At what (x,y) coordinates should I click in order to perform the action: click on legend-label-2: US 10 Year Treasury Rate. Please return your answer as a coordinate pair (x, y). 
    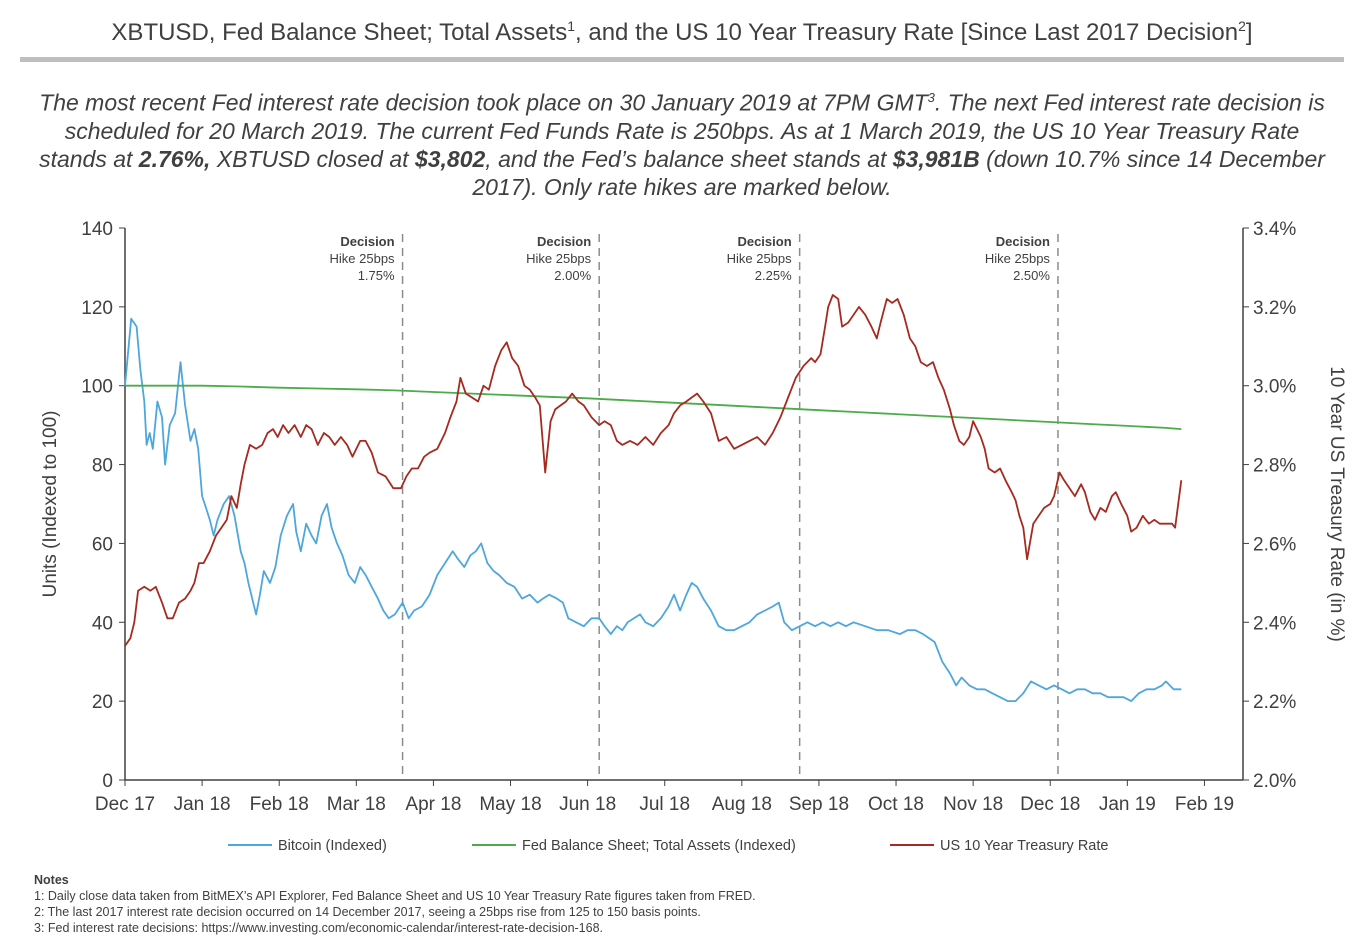
    Looking at the image, I should click on (1024, 846).